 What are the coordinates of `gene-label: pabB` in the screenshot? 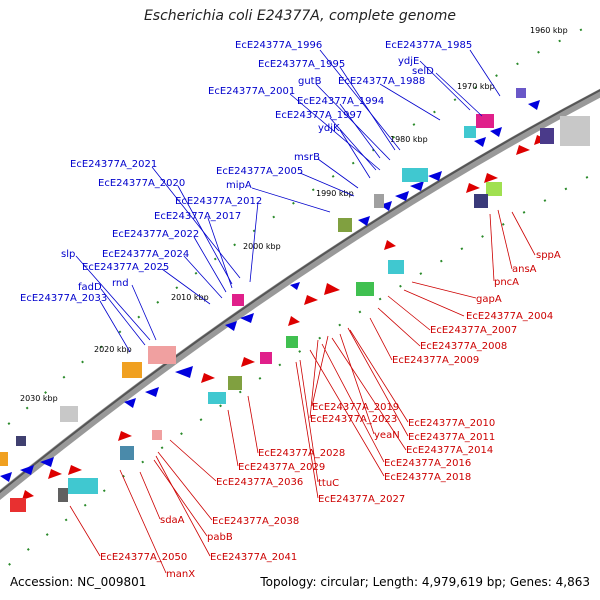 It's located at (220, 537).